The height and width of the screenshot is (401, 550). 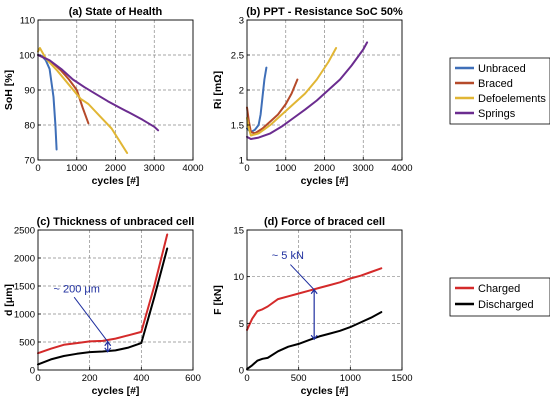 What do you see at coordinates (24, 315) in the screenshot?
I see `y-tick-label: 1000` at bounding box center [24, 315].